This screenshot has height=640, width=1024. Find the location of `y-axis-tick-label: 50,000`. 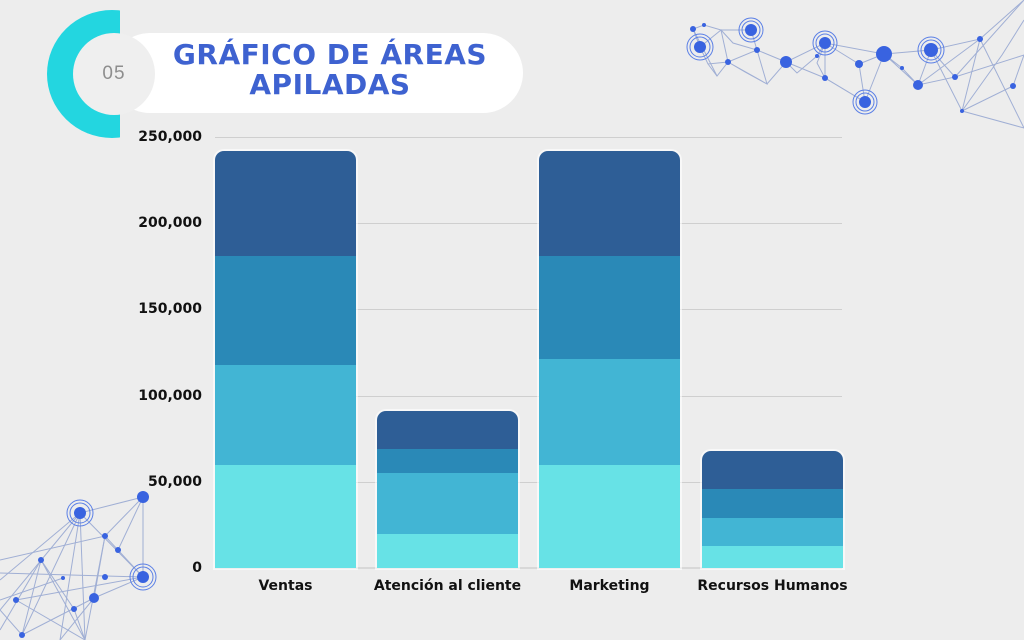

y-axis-tick-label: 50,000 is located at coordinates (174, 481).